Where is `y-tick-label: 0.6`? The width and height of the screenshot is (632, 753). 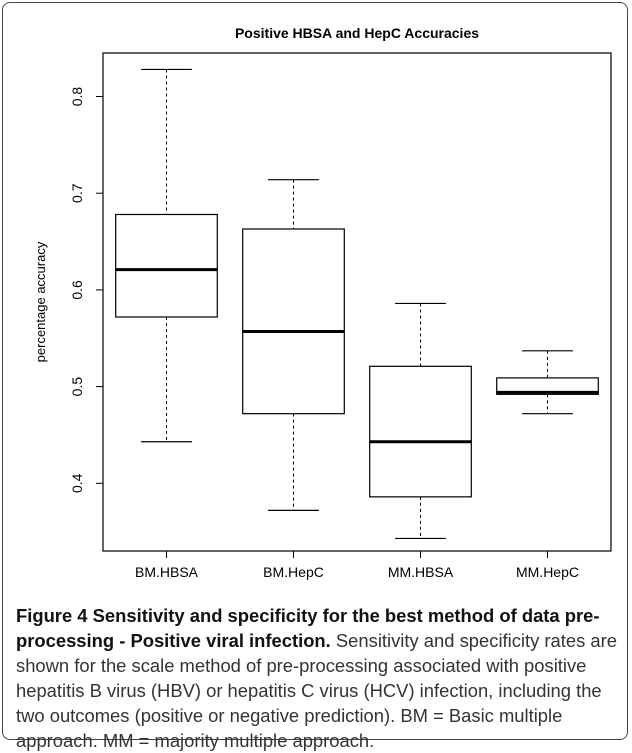 y-tick-label: 0.6 is located at coordinates (77, 290).